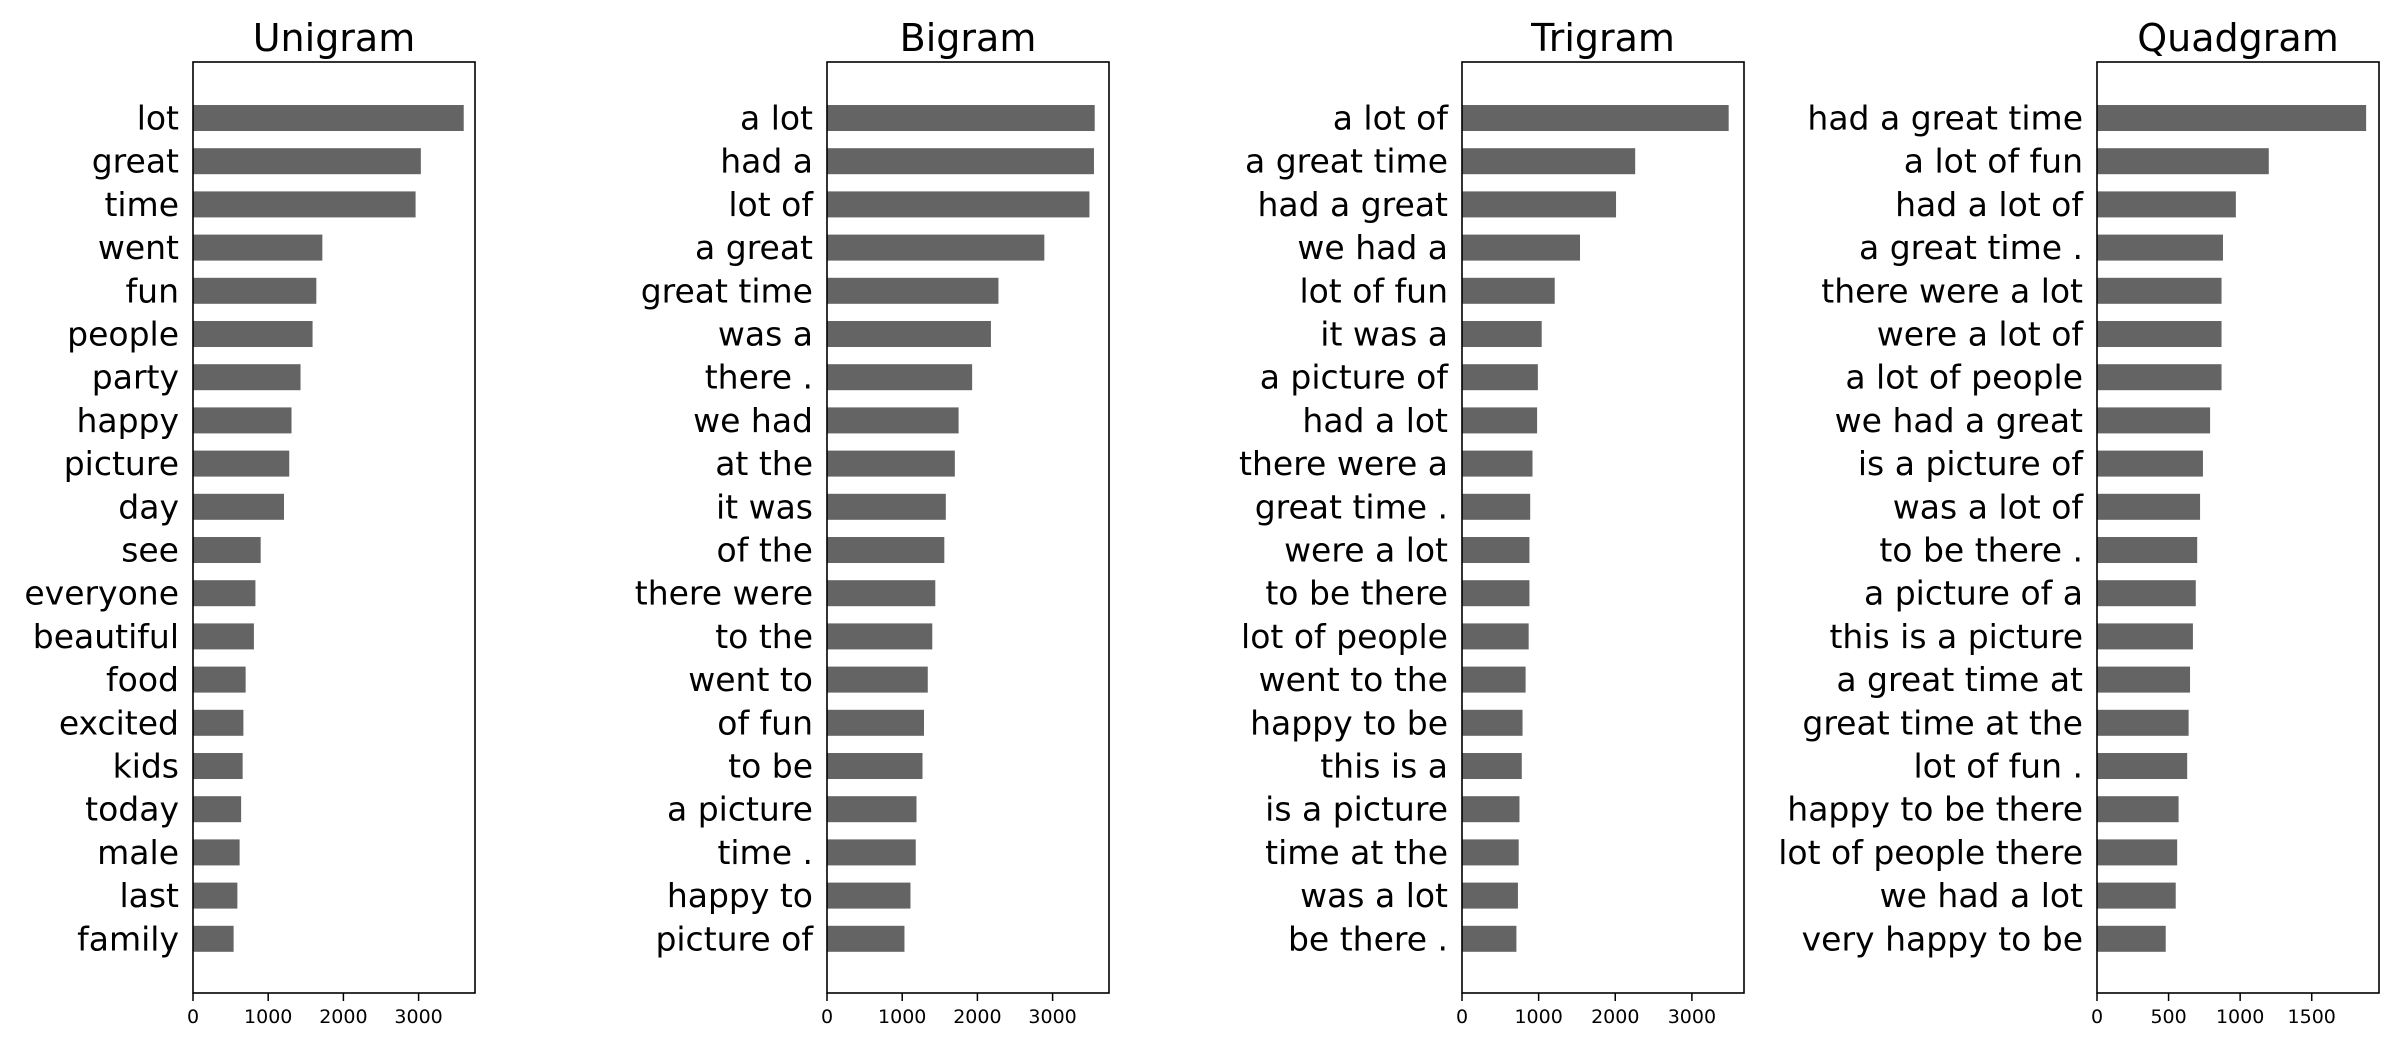  Describe the element at coordinates (759, 377) in the screenshot. I see `category-label: there .` at that location.